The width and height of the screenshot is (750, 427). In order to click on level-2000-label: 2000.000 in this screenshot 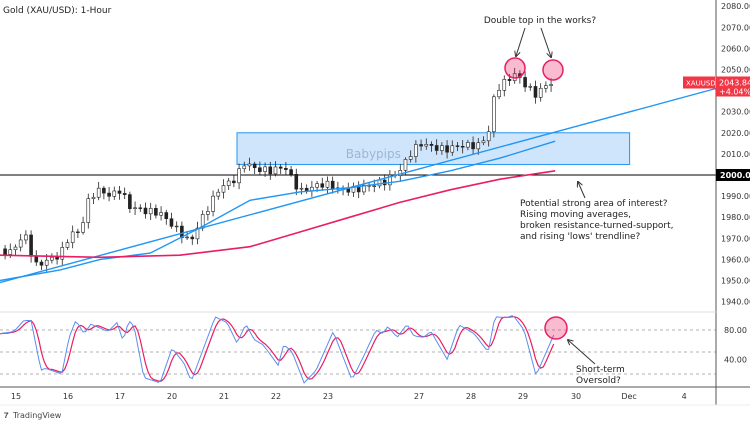, I will do `click(735, 175)`.